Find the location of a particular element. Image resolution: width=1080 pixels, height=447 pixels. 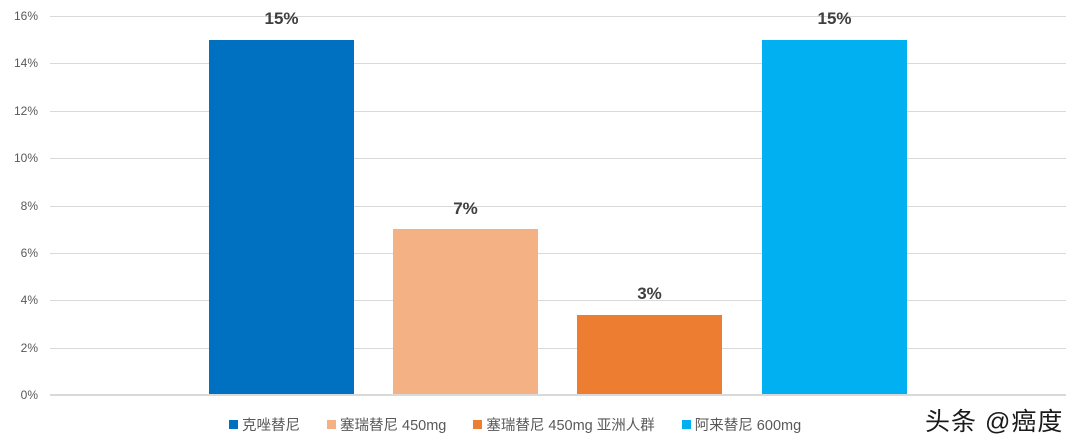

legend-label: 克唑替尼 is located at coordinates (271, 426).